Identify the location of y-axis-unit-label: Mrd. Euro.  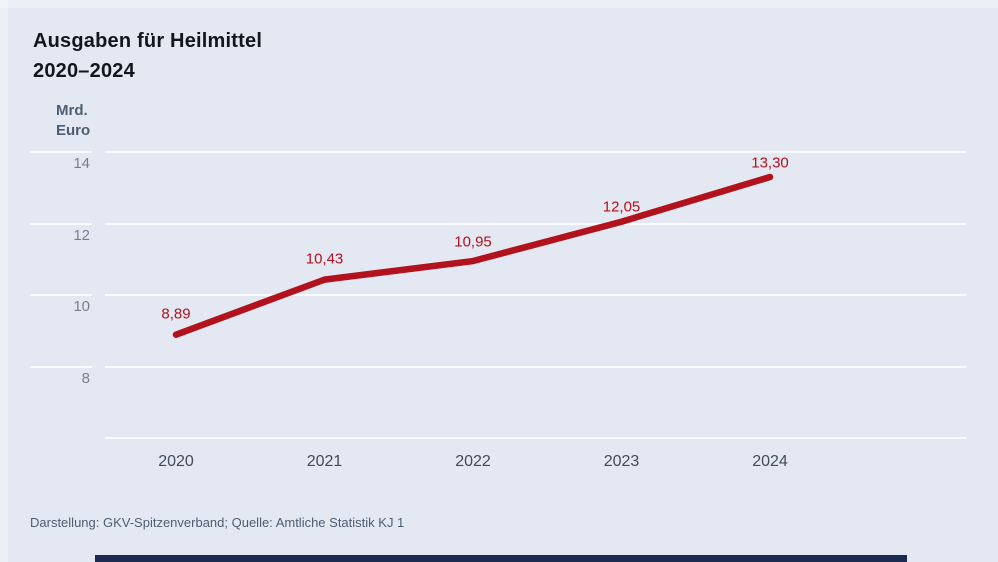
(73, 121).